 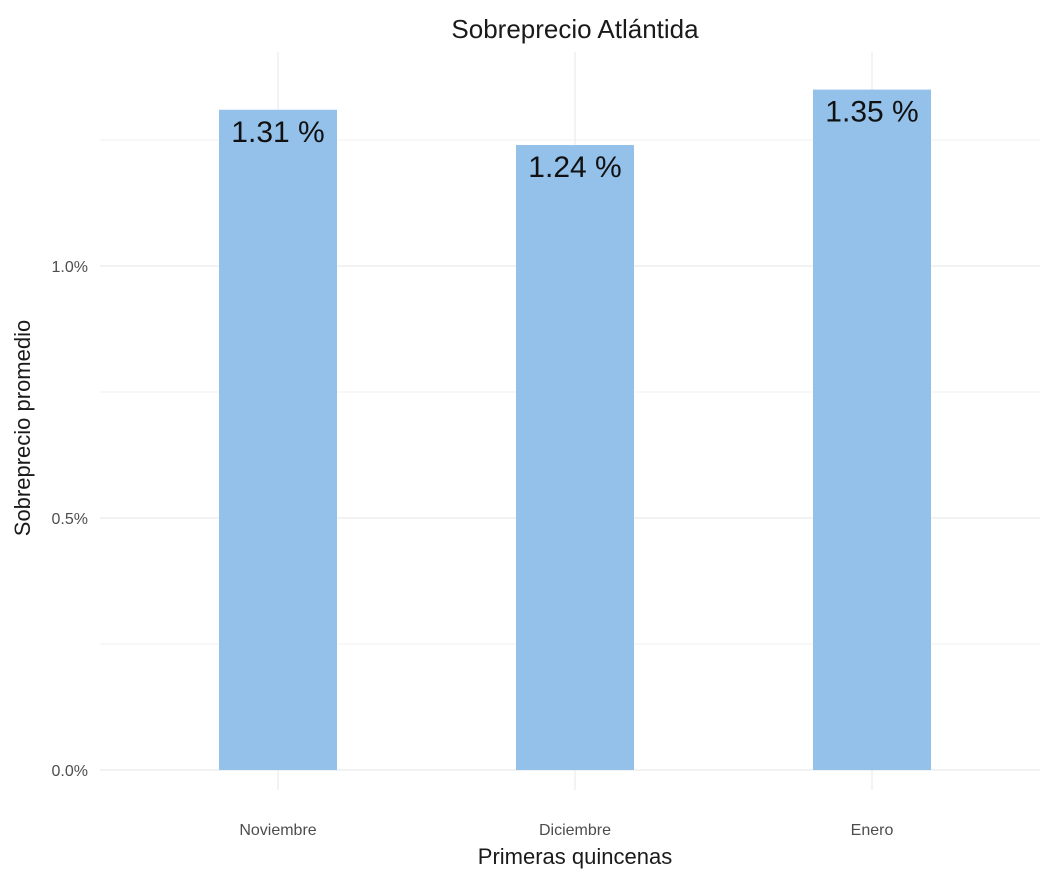 What do you see at coordinates (70, 267) in the screenshot?
I see `y-tick-label: 1.0%` at bounding box center [70, 267].